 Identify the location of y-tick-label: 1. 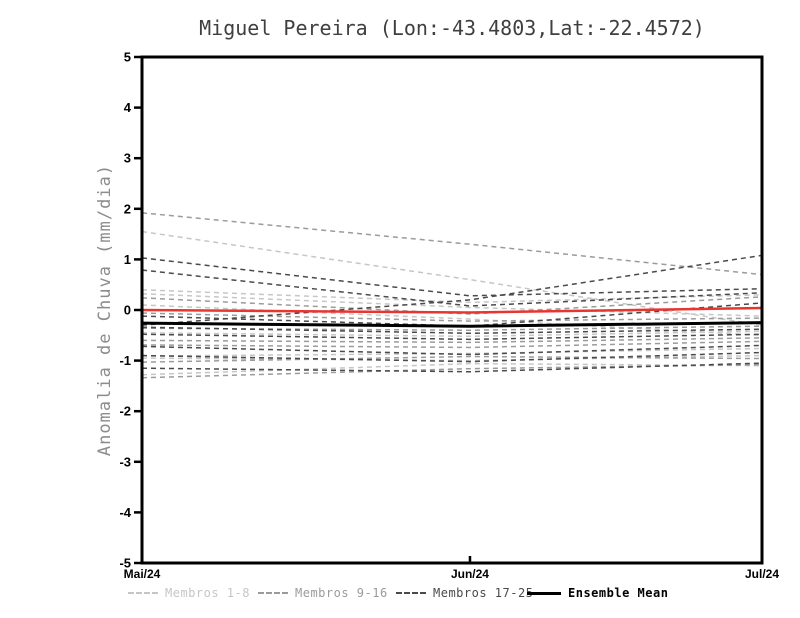
(127, 259).